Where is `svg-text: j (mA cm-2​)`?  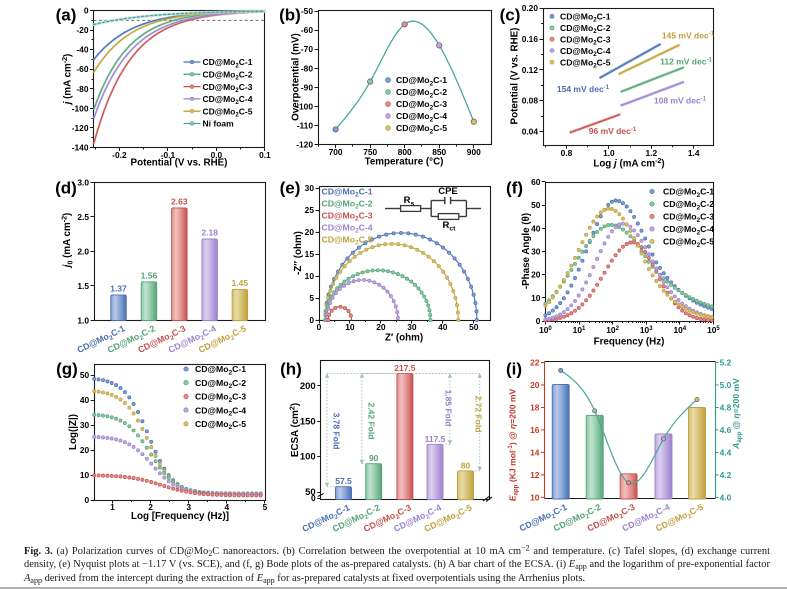
svg-text: j (mA cm-2​) is located at coordinates (67, 80).